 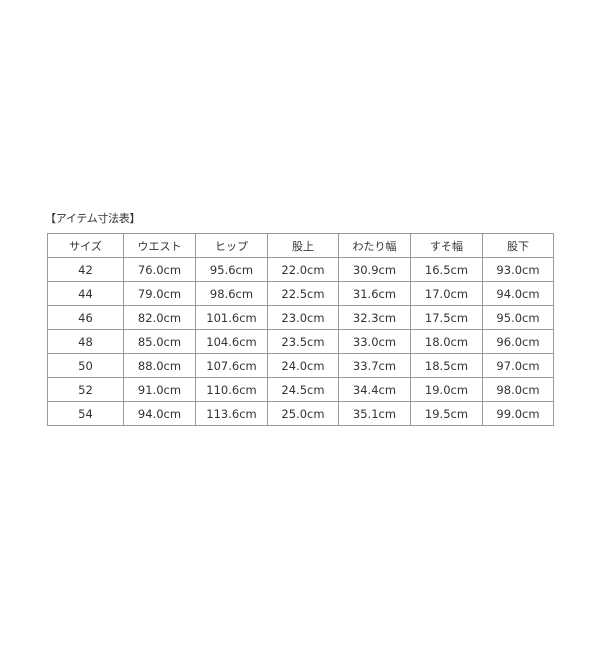 What do you see at coordinates (85, 293) in the screenshot?
I see `table-cell: 44` at bounding box center [85, 293].